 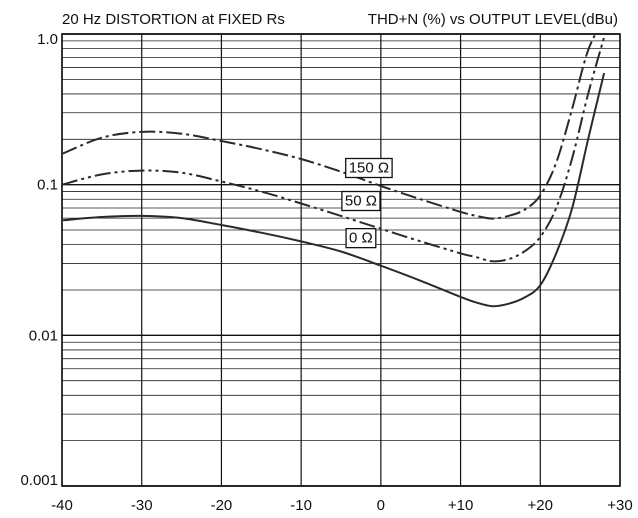 What do you see at coordinates (381, 505) in the screenshot?
I see `x-tick-label: 0` at bounding box center [381, 505].